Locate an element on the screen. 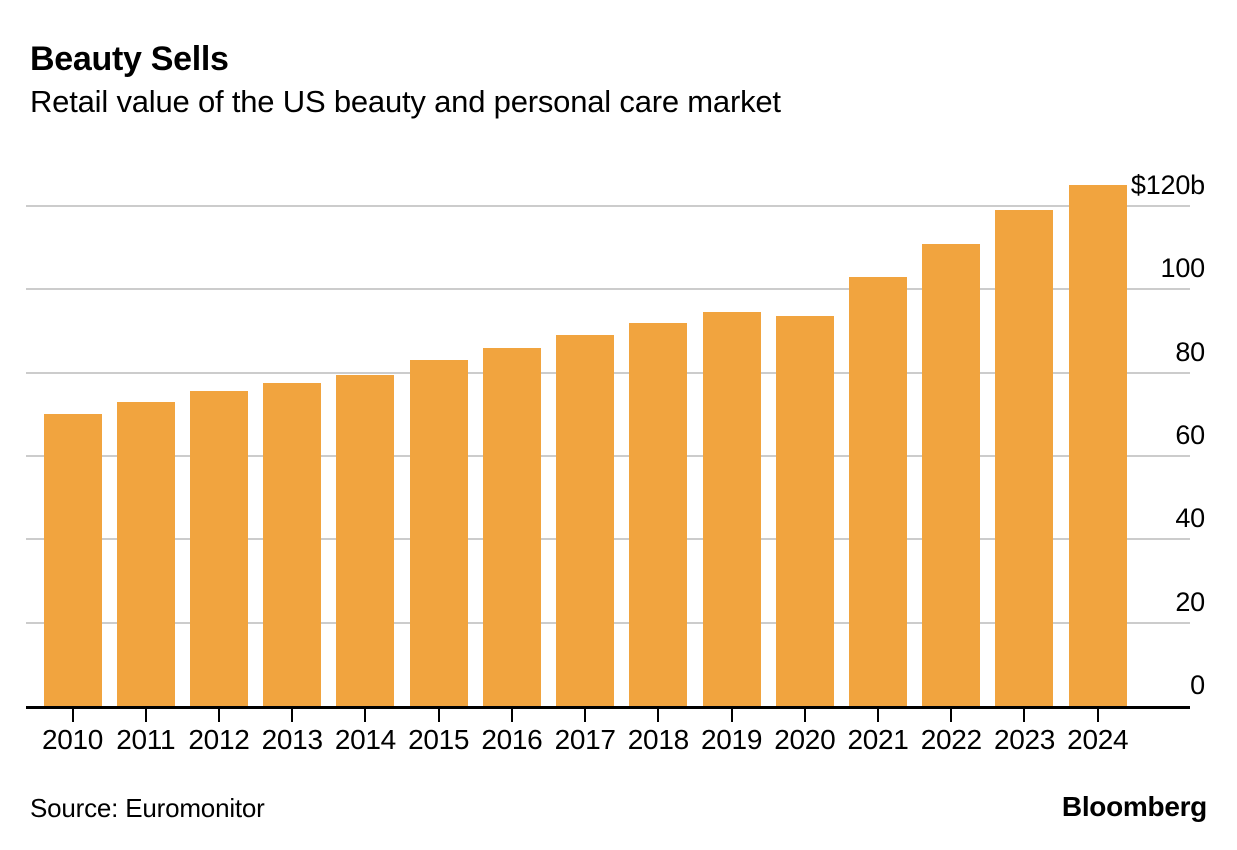 The width and height of the screenshot is (1237, 850). chart-title: Beauty Sells is located at coordinates (129, 59).